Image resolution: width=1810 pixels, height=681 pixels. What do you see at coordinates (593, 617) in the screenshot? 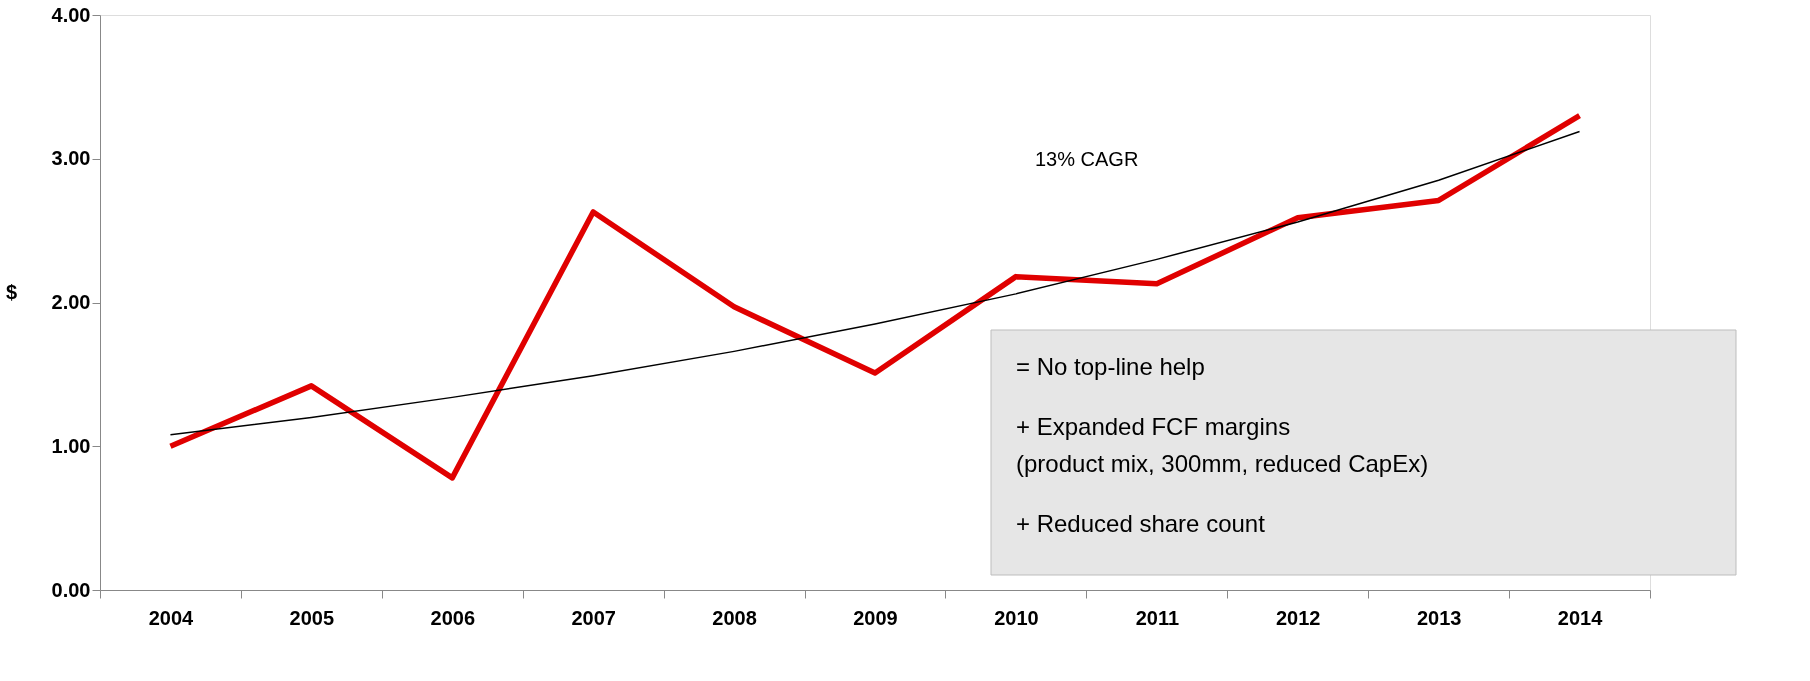
I see `x-tick-label: 2007` at bounding box center [593, 617].